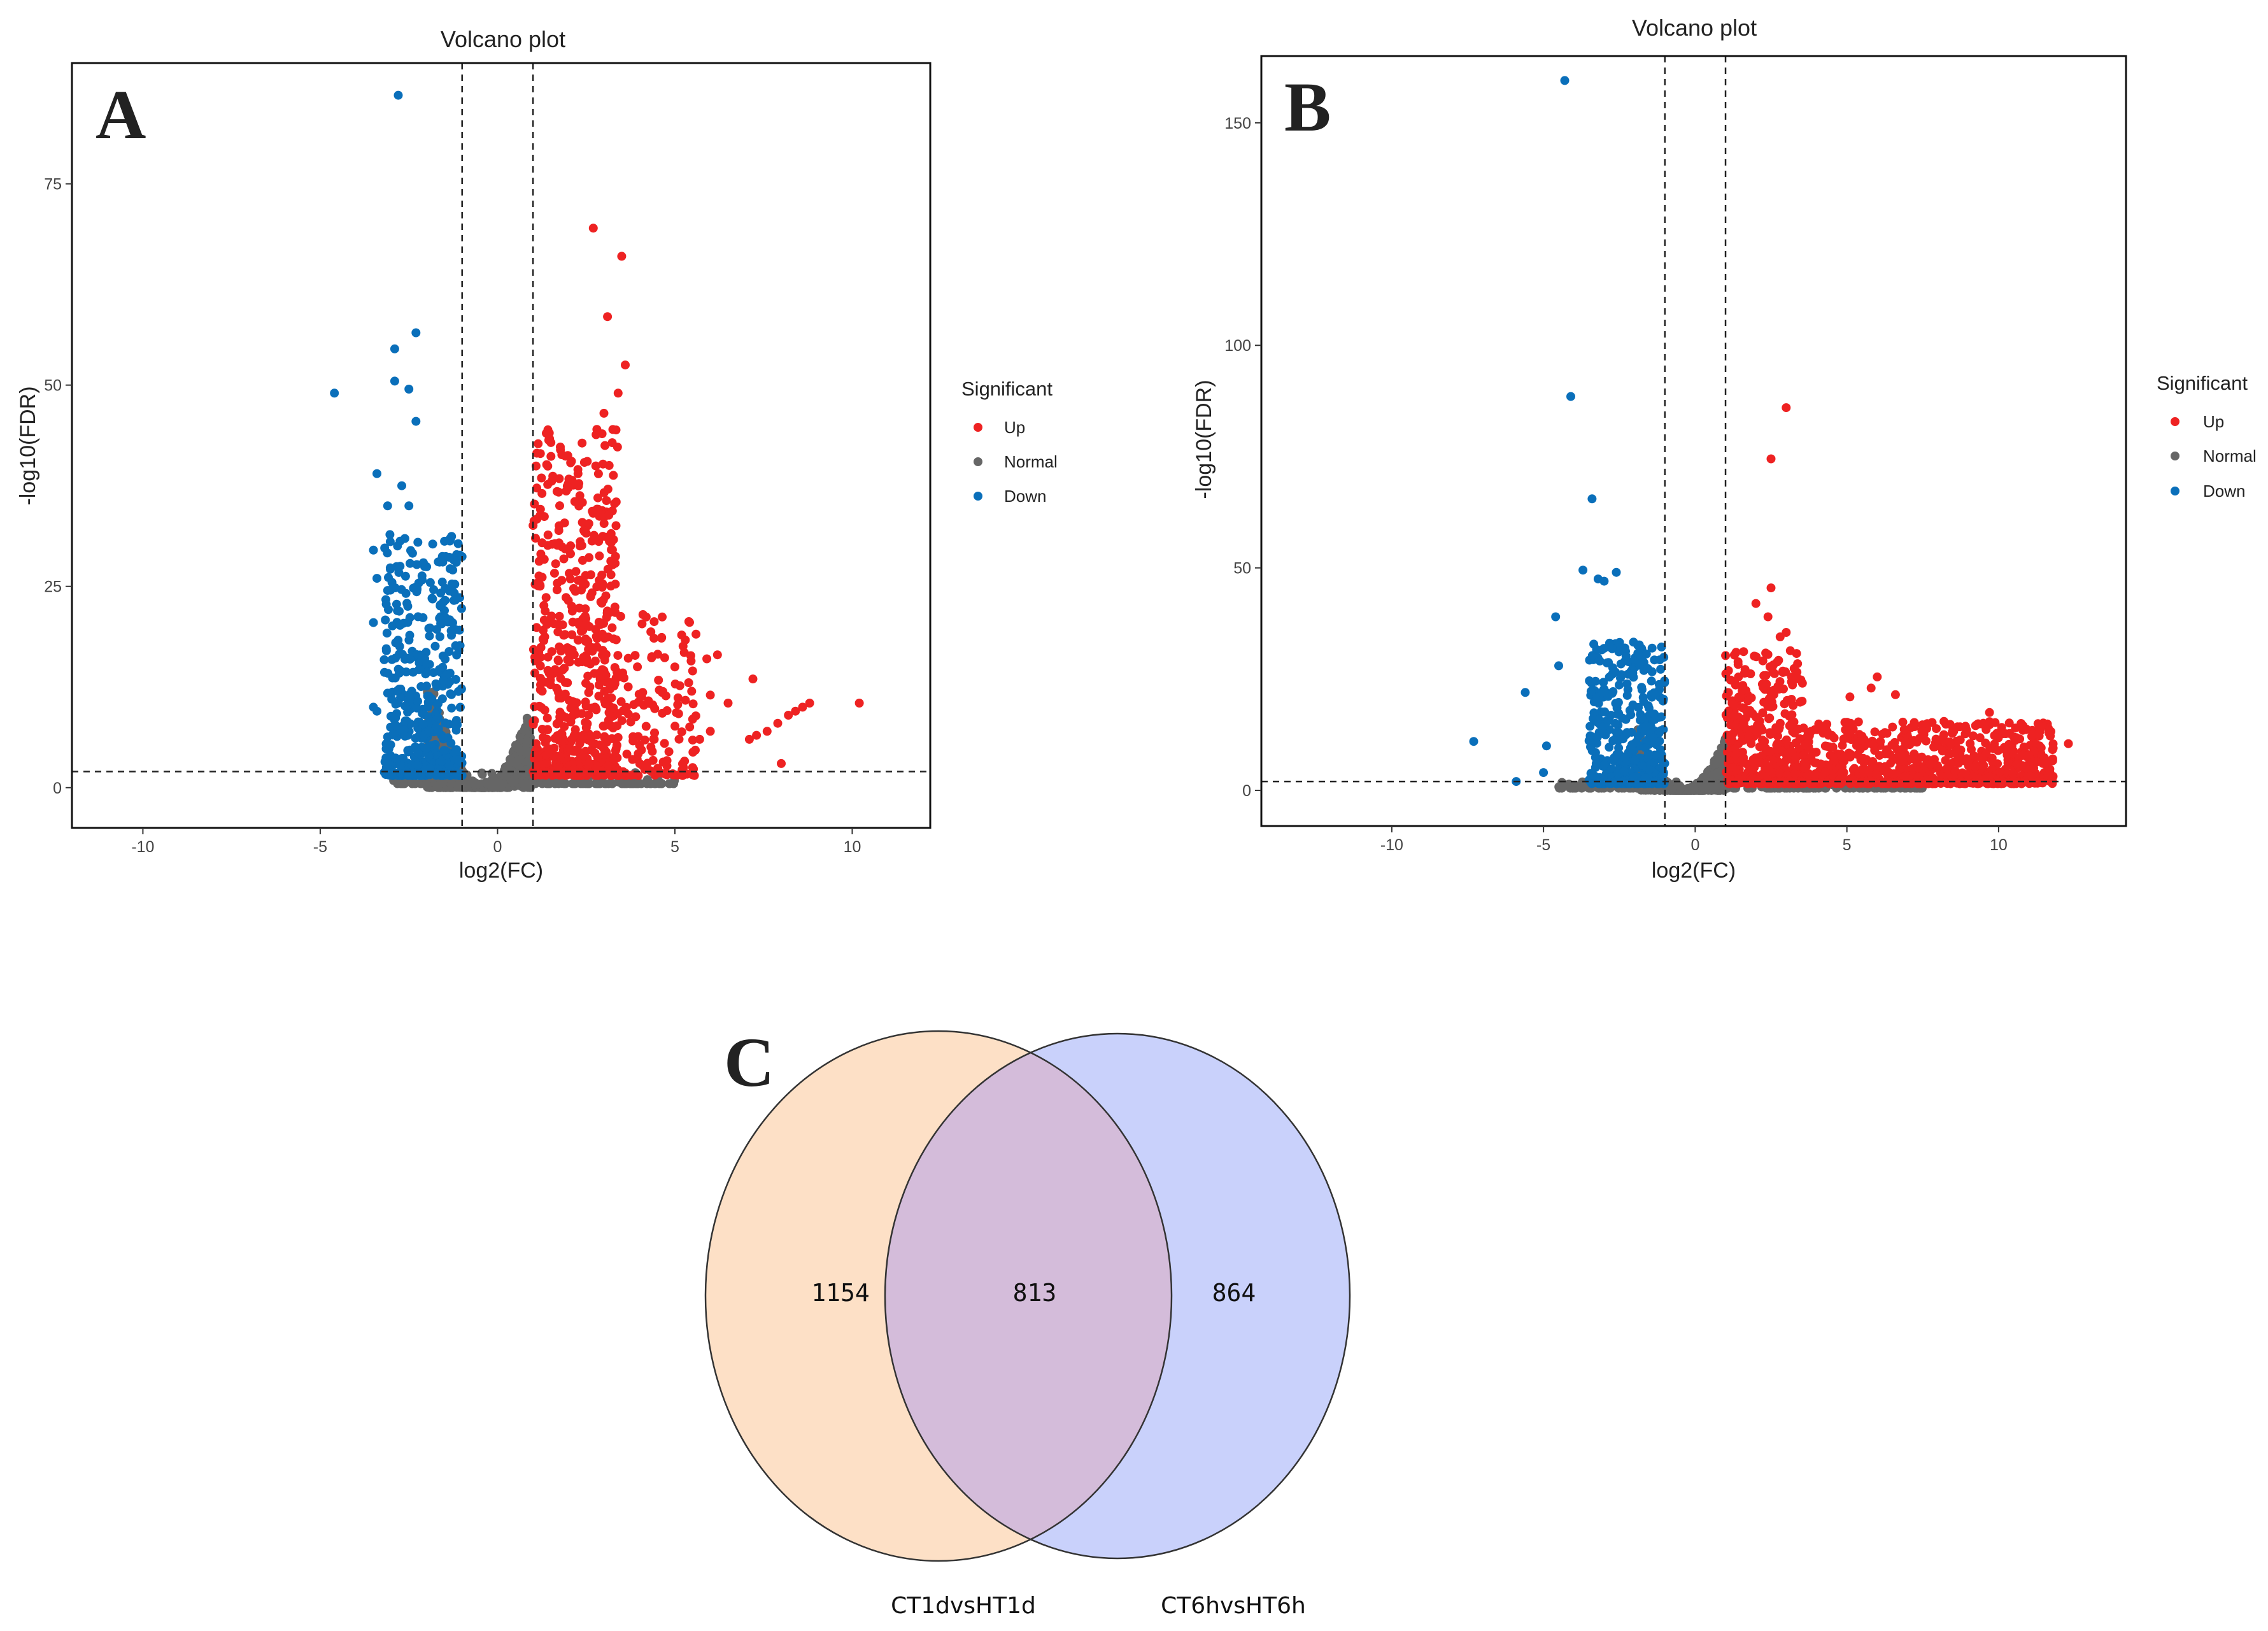  Describe the element at coordinates (53, 486) in the screenshot. I see `plot-a-y-ticks: 0 25 50 75` at that location.